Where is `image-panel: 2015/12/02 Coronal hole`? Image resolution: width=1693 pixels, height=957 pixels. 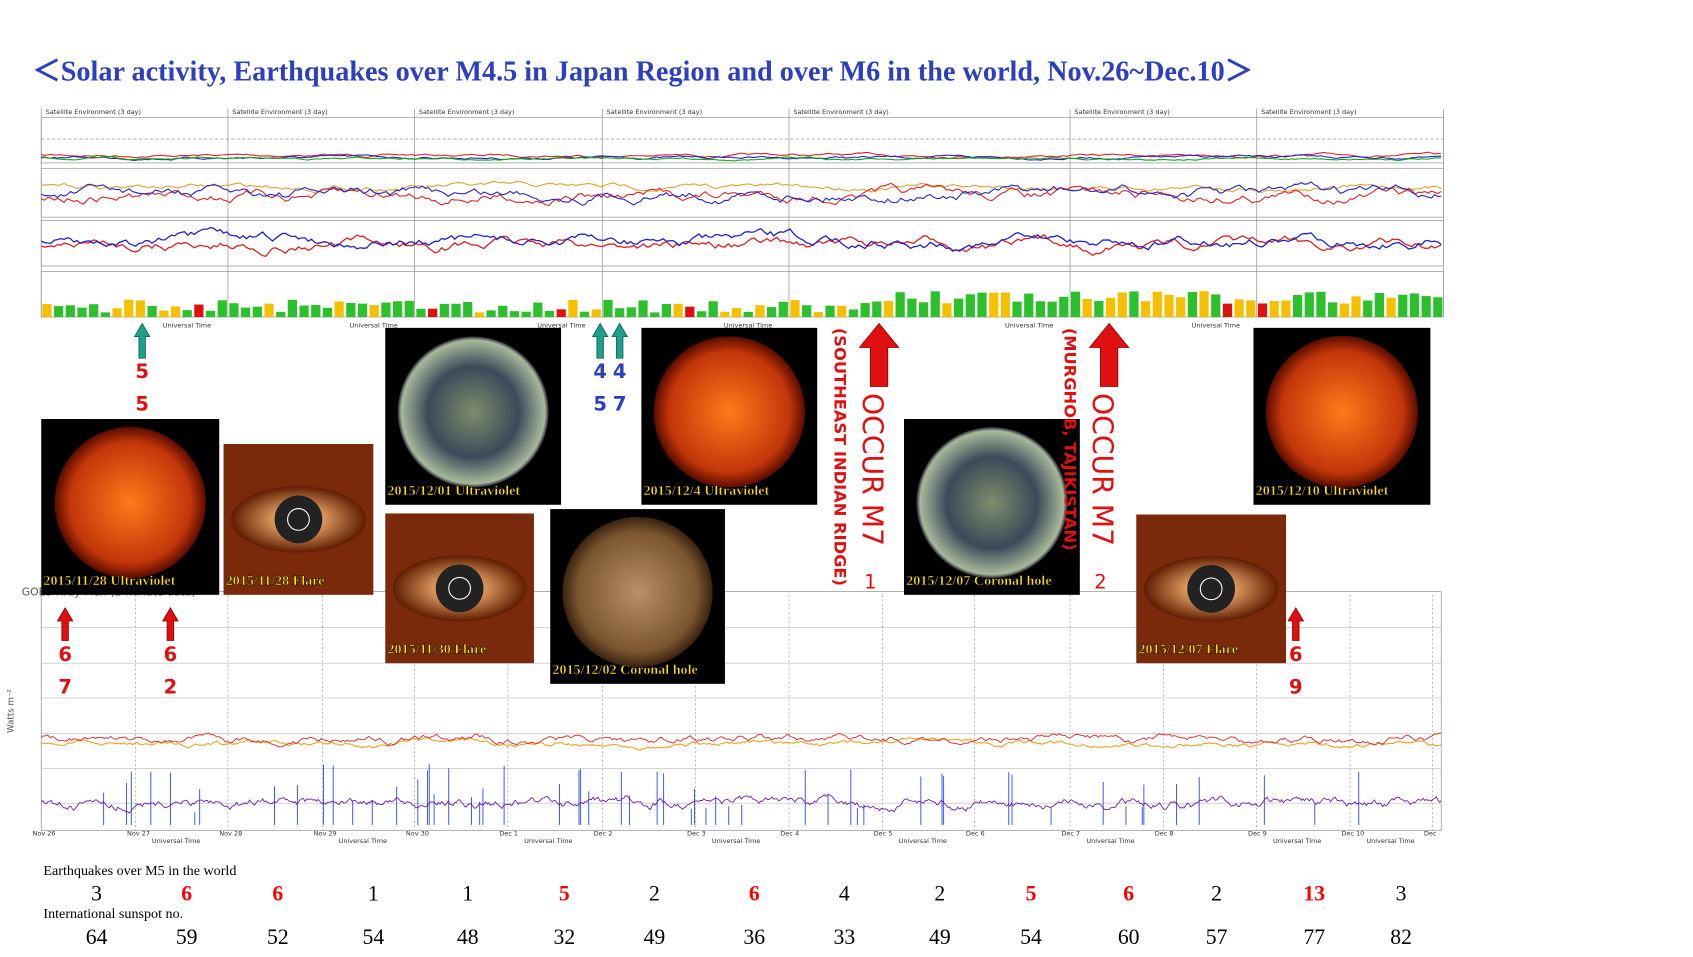
image-panel: 2015/12/02 Coronal hole is located at coordinates (637, 596).